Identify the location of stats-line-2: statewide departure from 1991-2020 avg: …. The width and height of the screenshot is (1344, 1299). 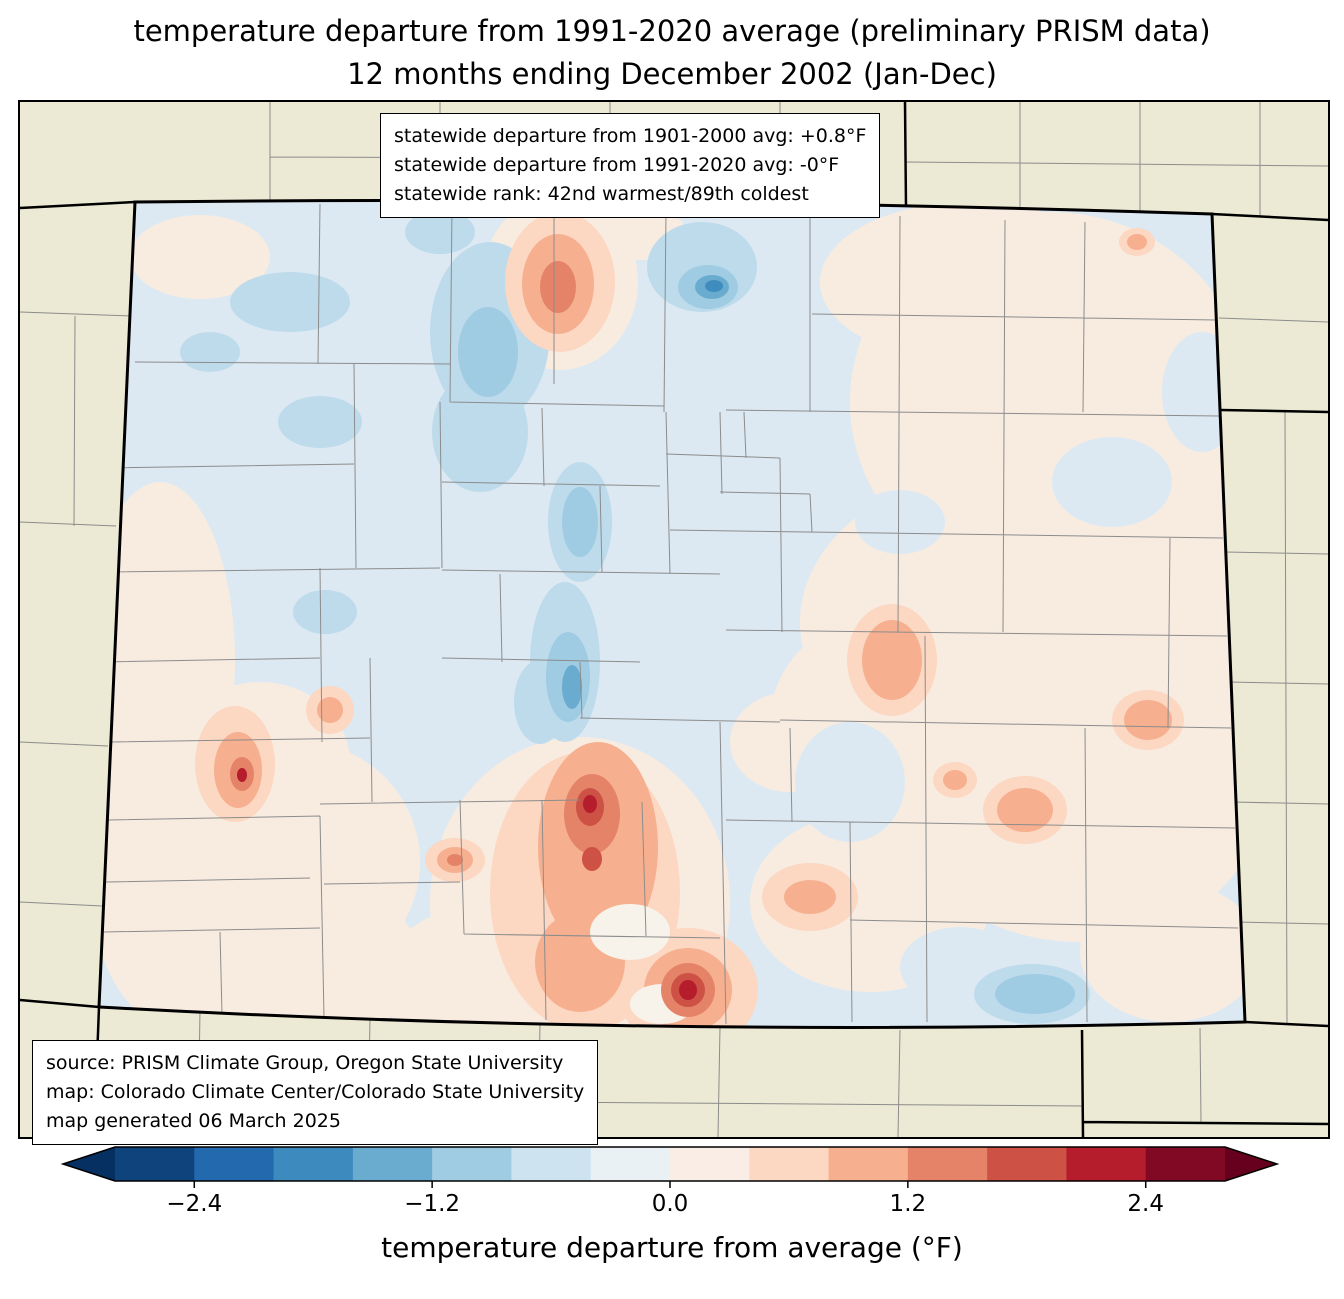
(617, 165).